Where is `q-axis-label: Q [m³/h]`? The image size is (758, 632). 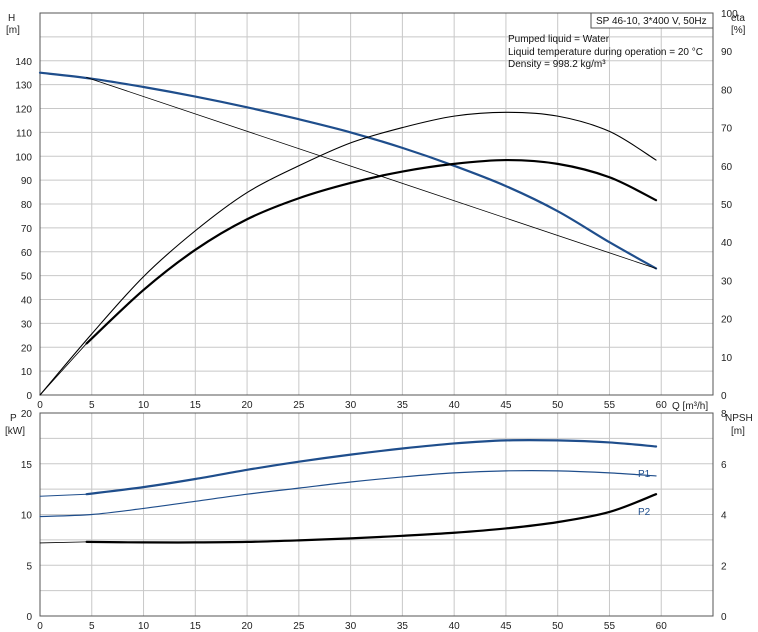 q-axis-label: Q [m³/h] is located at coordinates (690, 406).